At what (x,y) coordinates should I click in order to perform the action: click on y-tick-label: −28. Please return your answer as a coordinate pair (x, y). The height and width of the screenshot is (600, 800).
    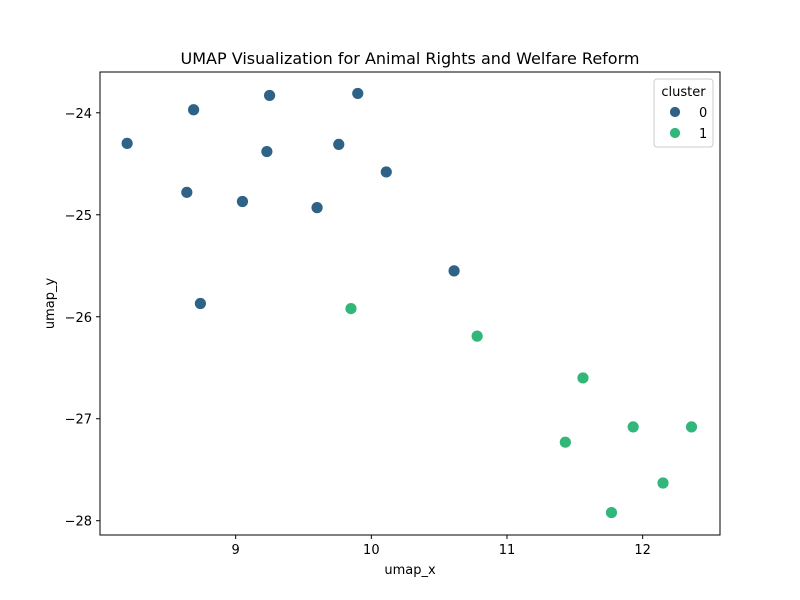
    Looking at the image, I should click on (78, 522).